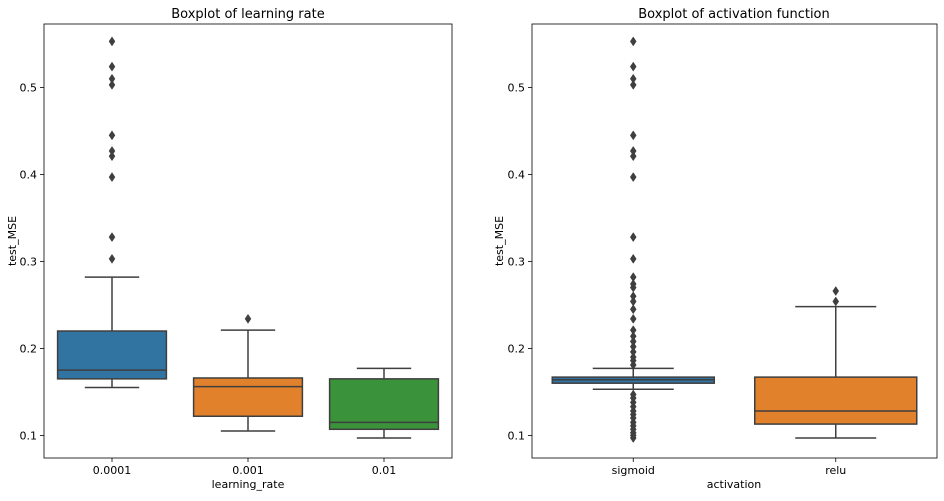  I want to click on x-tick-label: sigmoid, so click(633, 470).